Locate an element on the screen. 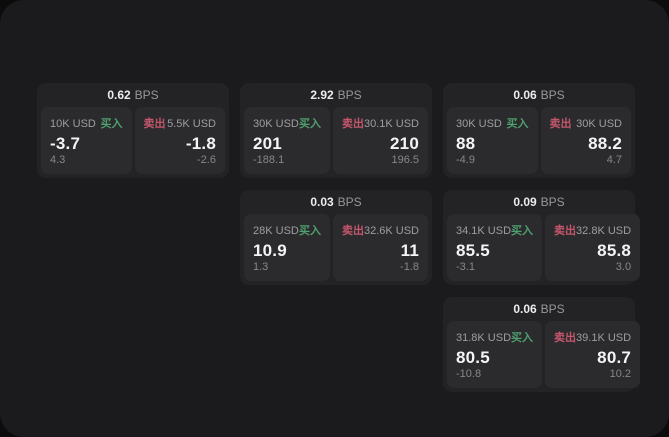  sell-size-label: 30.1K USD is located at coordinates (391, 124).